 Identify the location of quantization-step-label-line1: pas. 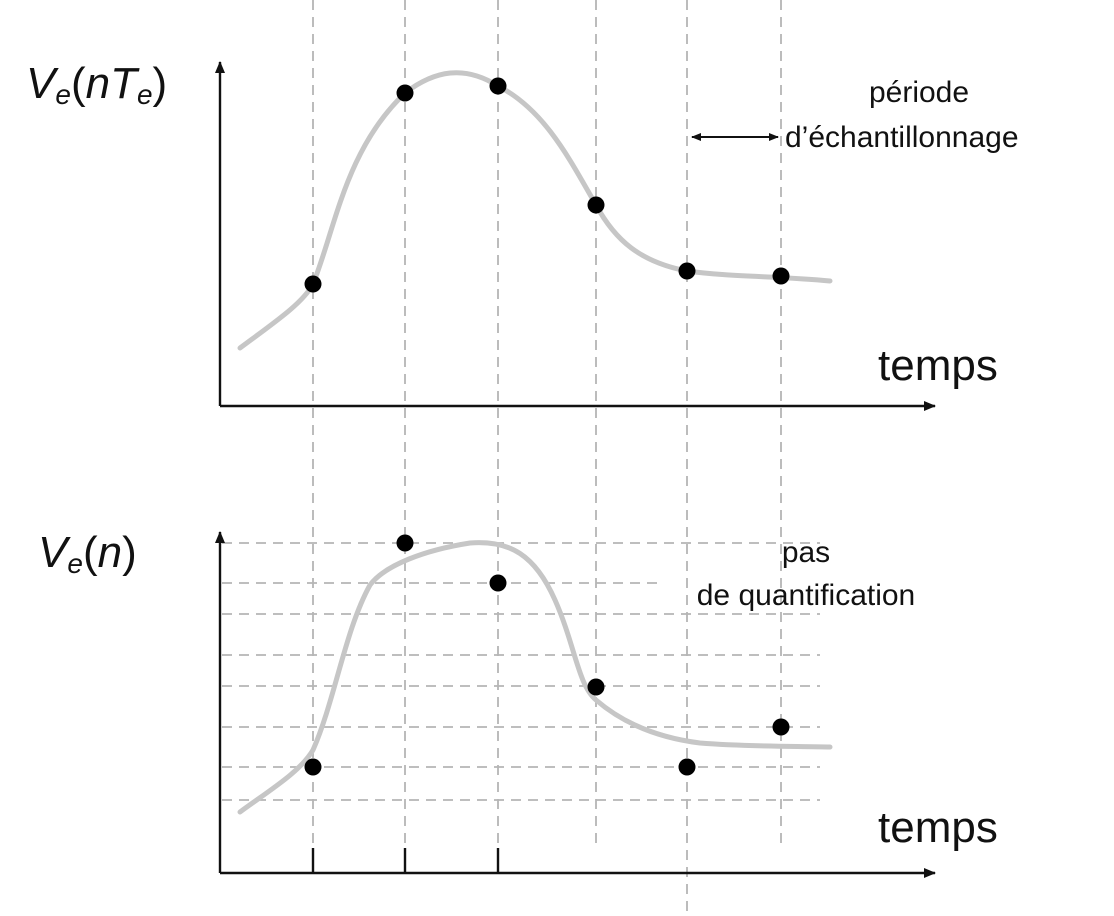
(806, 552).